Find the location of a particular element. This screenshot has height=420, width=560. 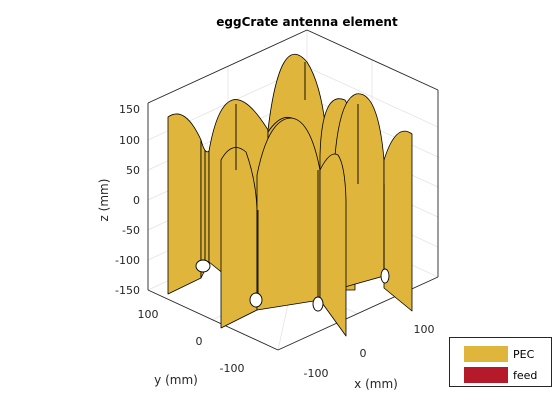

legend-swatch-pec is located at coordinates (486, 354).